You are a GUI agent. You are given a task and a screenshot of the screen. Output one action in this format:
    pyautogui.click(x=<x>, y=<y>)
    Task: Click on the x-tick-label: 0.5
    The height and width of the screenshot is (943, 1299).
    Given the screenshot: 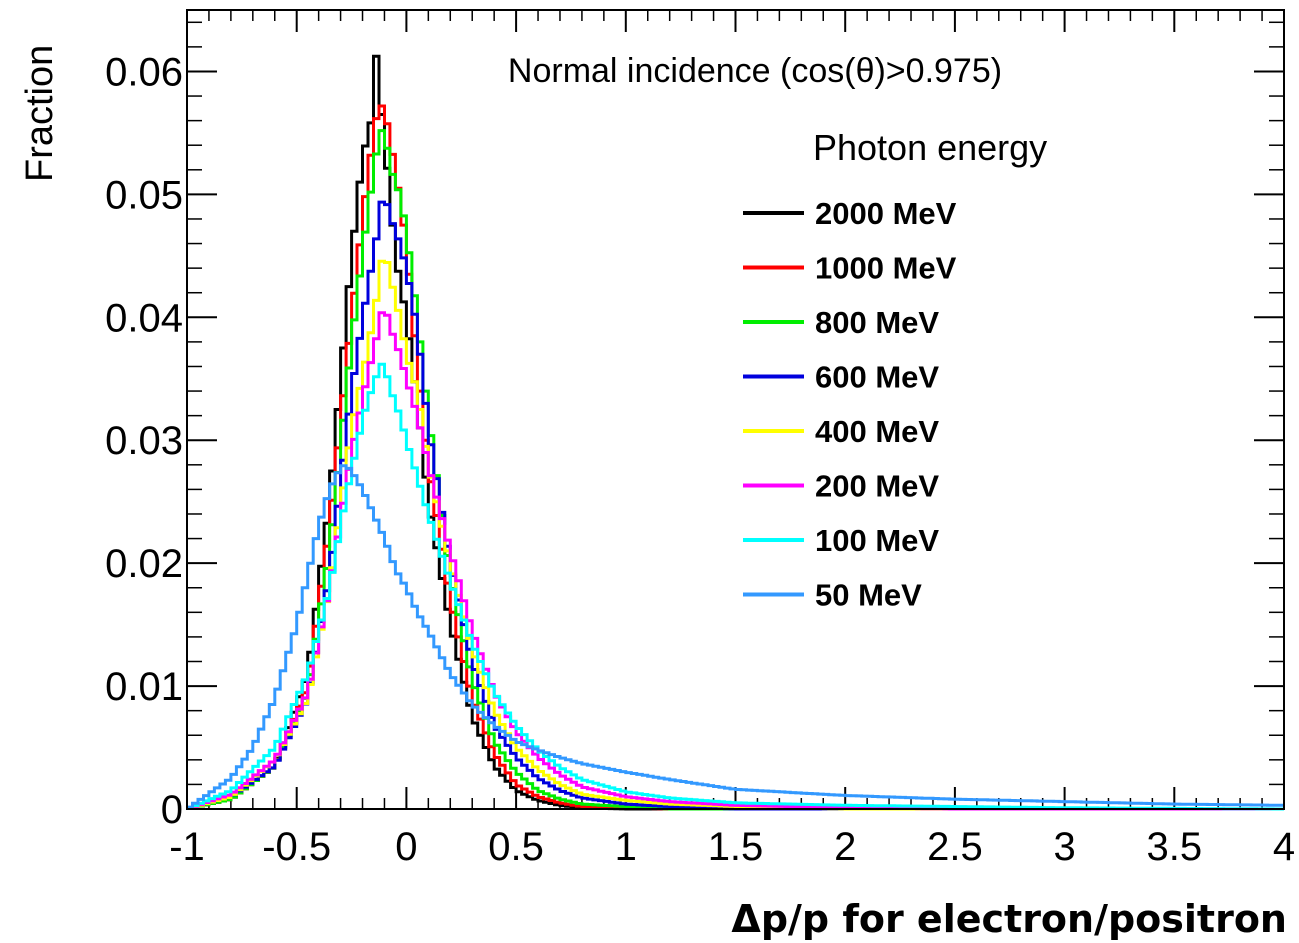 What is the action you would take?
    pyautogui.click(x=516, y=847)
    